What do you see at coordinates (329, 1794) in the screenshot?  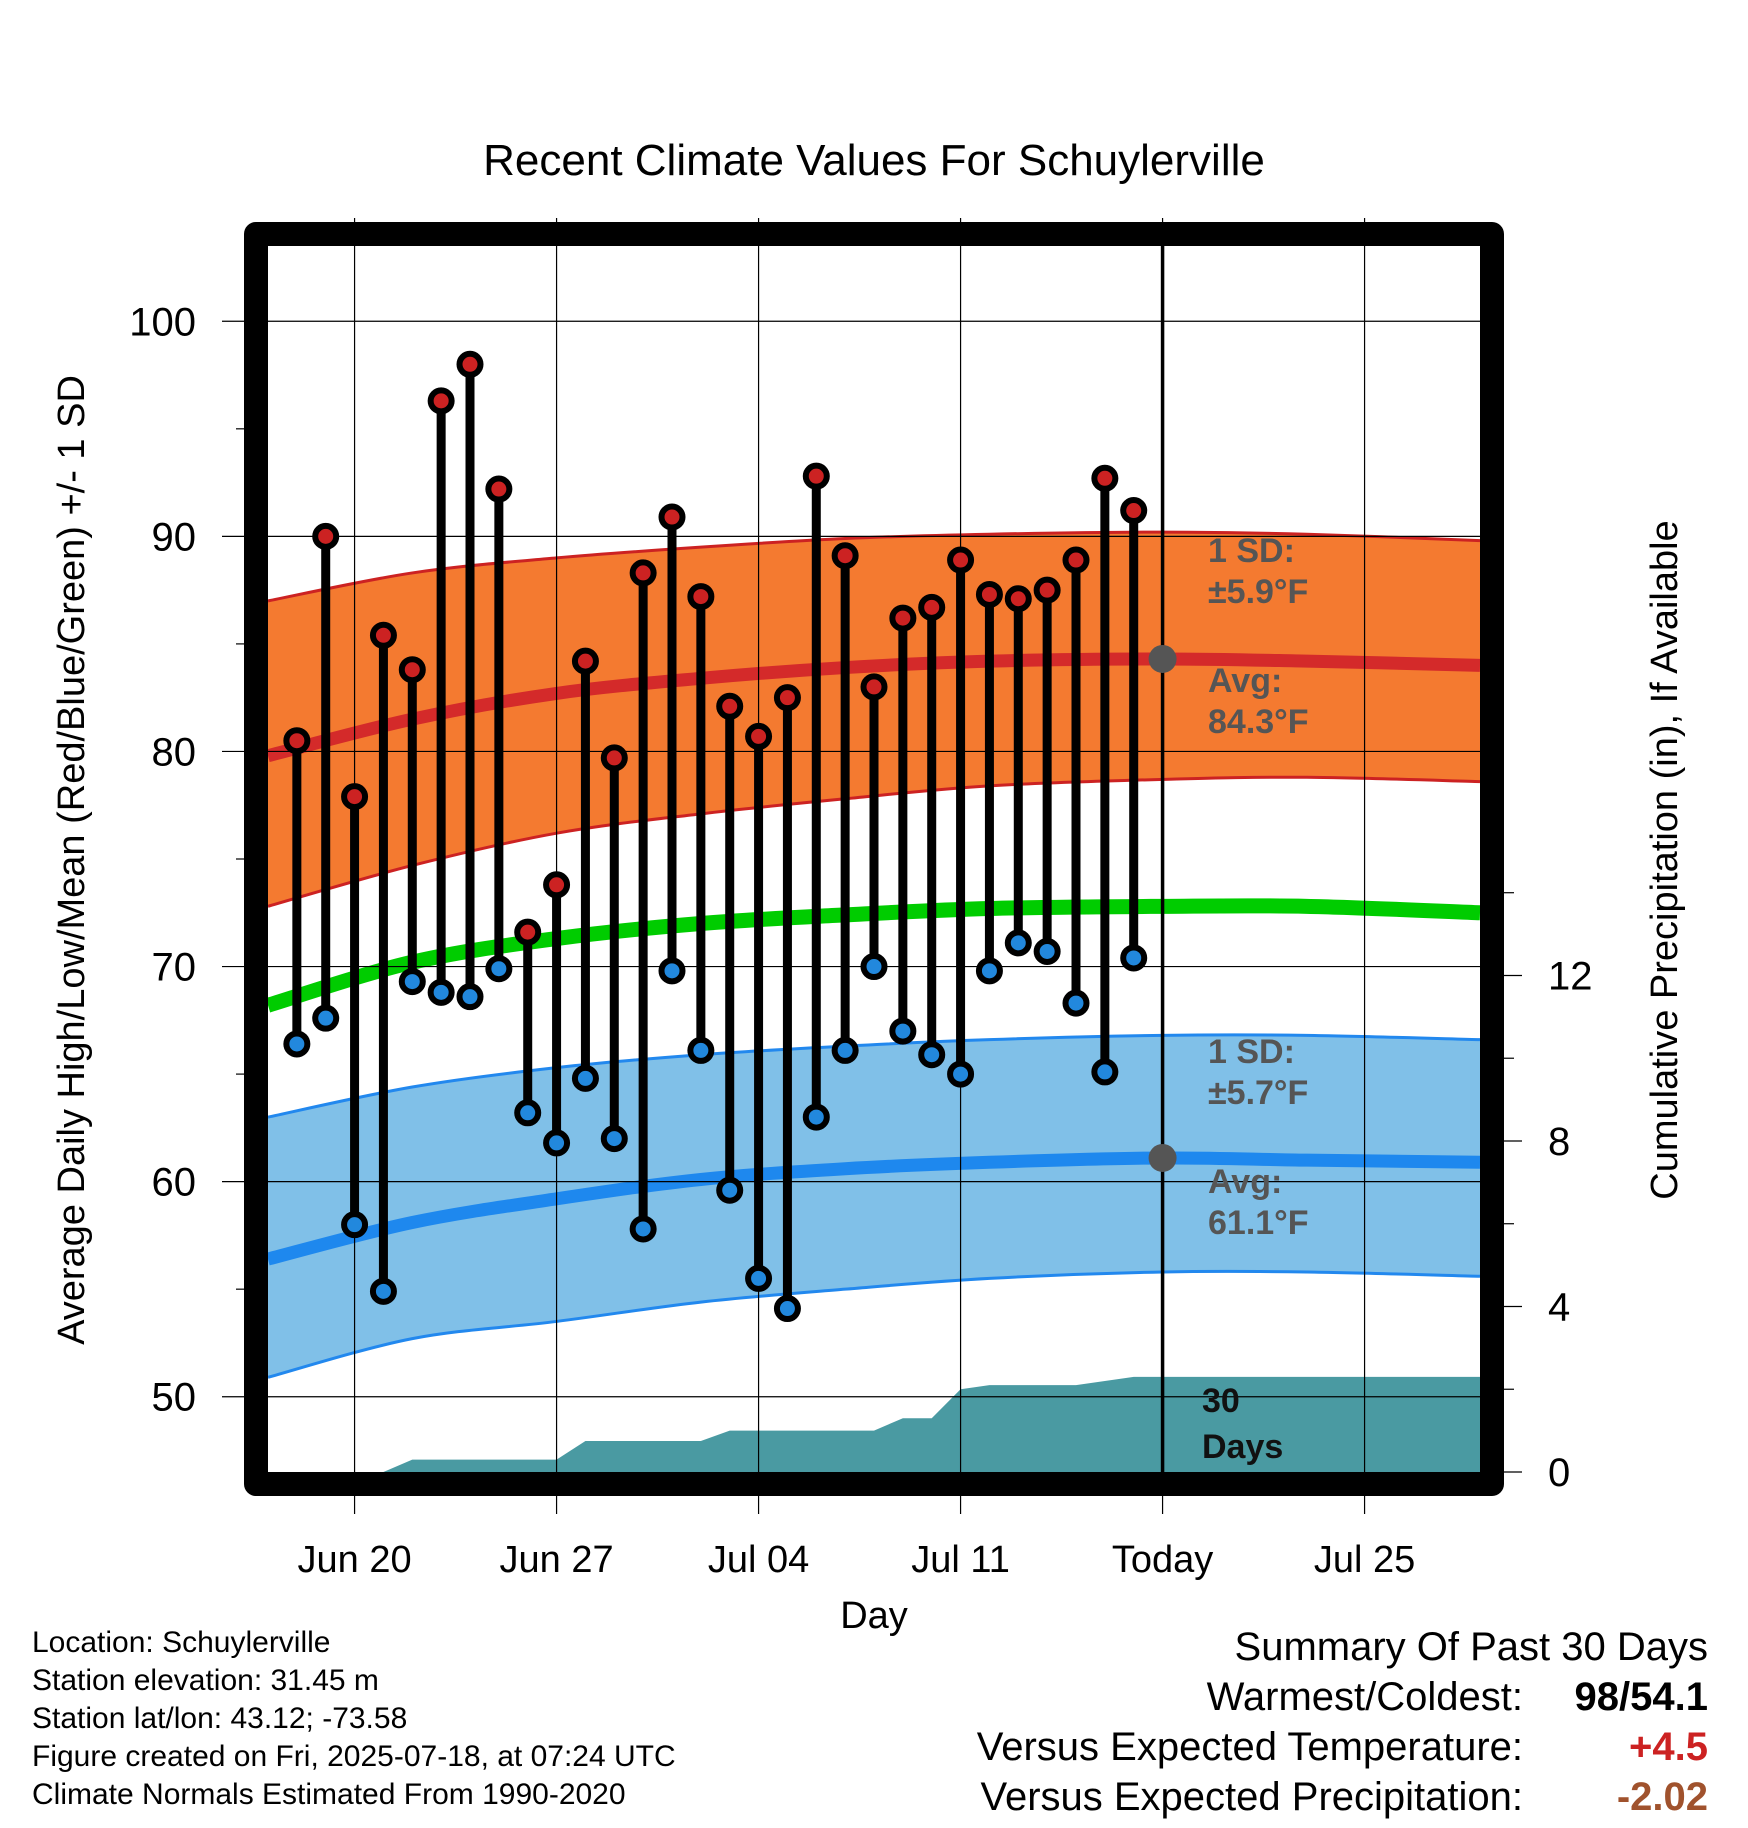 I see `normals-text: Climate Normals Estimated From 1990-2020` at bounding box center [329, 1794].